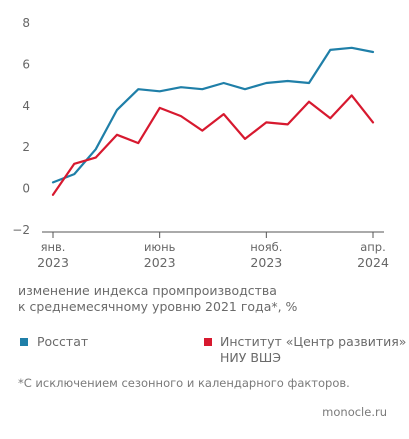  I want to click on legend-label-hse-line-2: НИУ ВШЭ, so click(251, 357).